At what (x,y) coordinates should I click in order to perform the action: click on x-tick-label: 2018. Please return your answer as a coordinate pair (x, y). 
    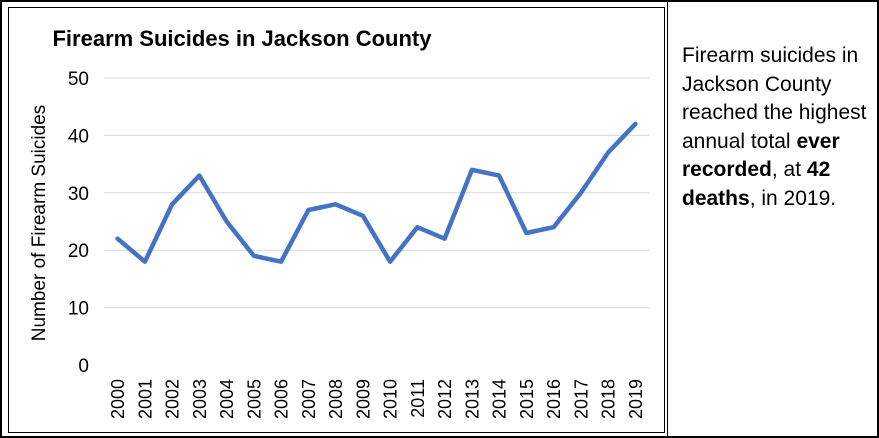
    Looking at the image, I should click on (609, 399).